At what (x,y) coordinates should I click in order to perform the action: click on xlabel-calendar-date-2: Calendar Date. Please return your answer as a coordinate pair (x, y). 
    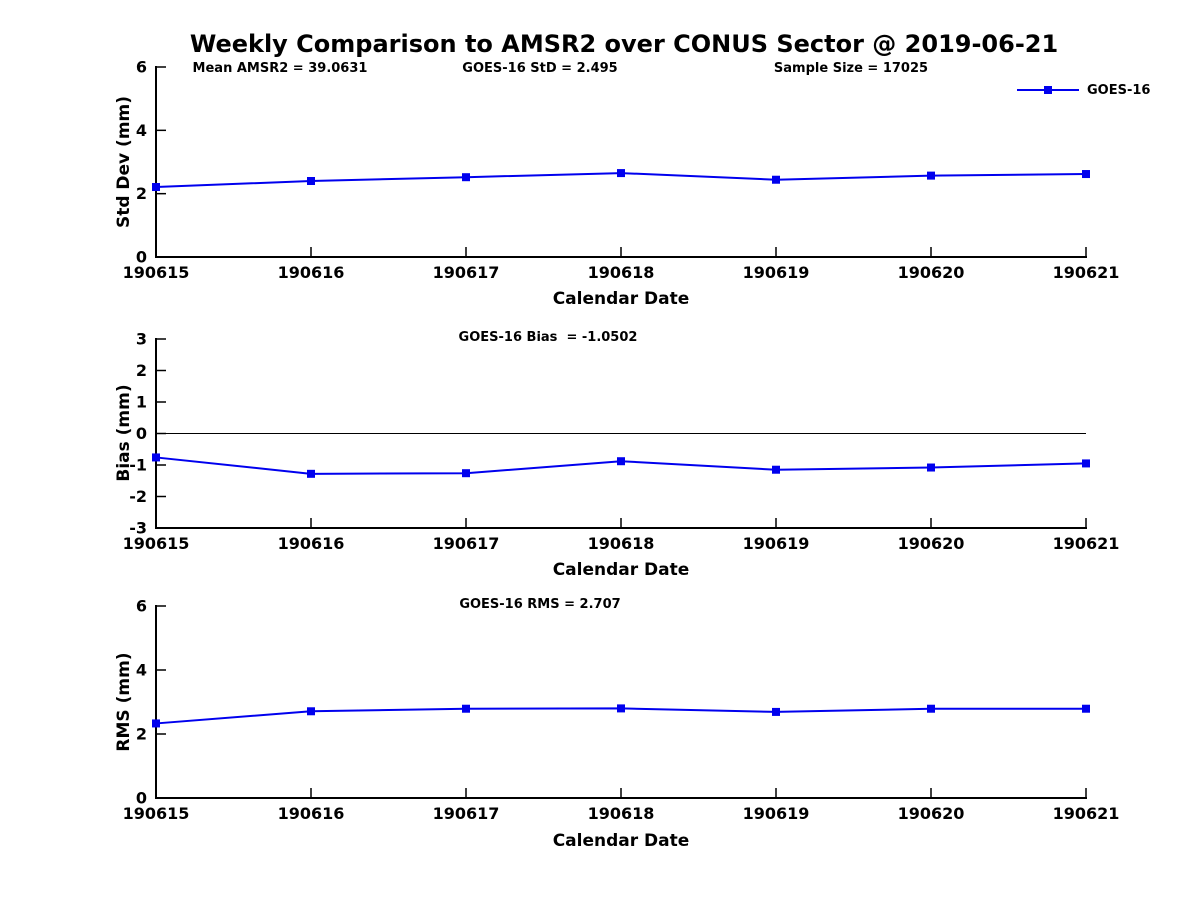
    Looking at the image, I should click on (621, 570).